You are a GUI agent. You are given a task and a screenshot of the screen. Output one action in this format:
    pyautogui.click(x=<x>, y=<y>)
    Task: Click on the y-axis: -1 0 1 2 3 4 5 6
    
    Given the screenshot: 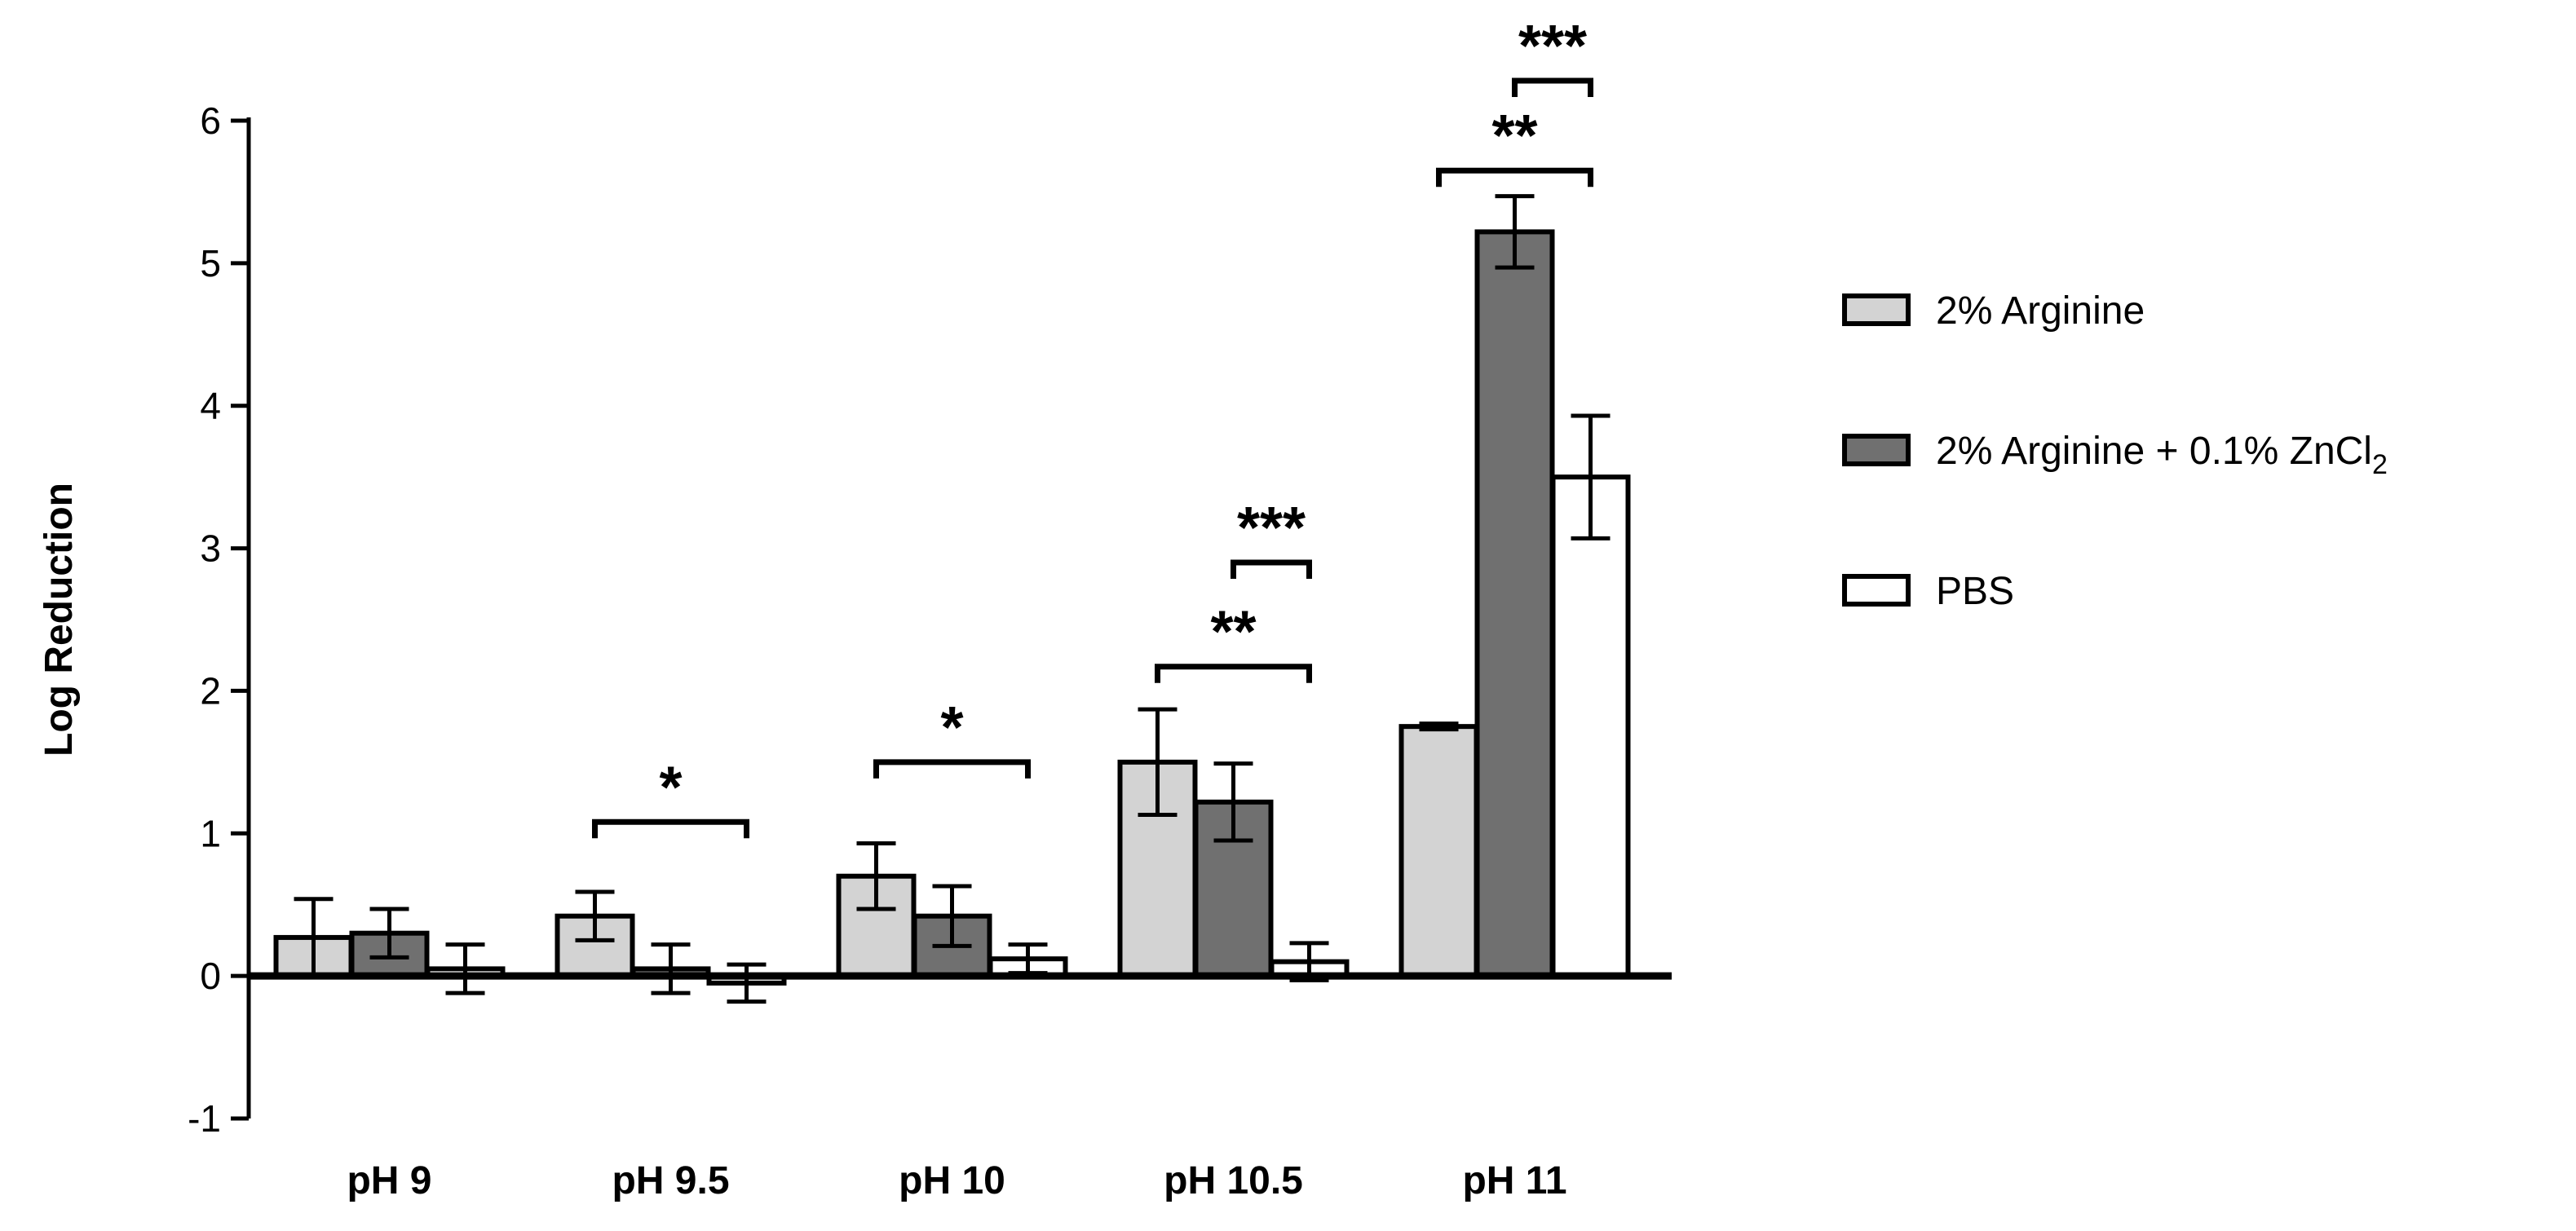 What is the action you would take?
    pyautogui.click(x=219, y=619)
    